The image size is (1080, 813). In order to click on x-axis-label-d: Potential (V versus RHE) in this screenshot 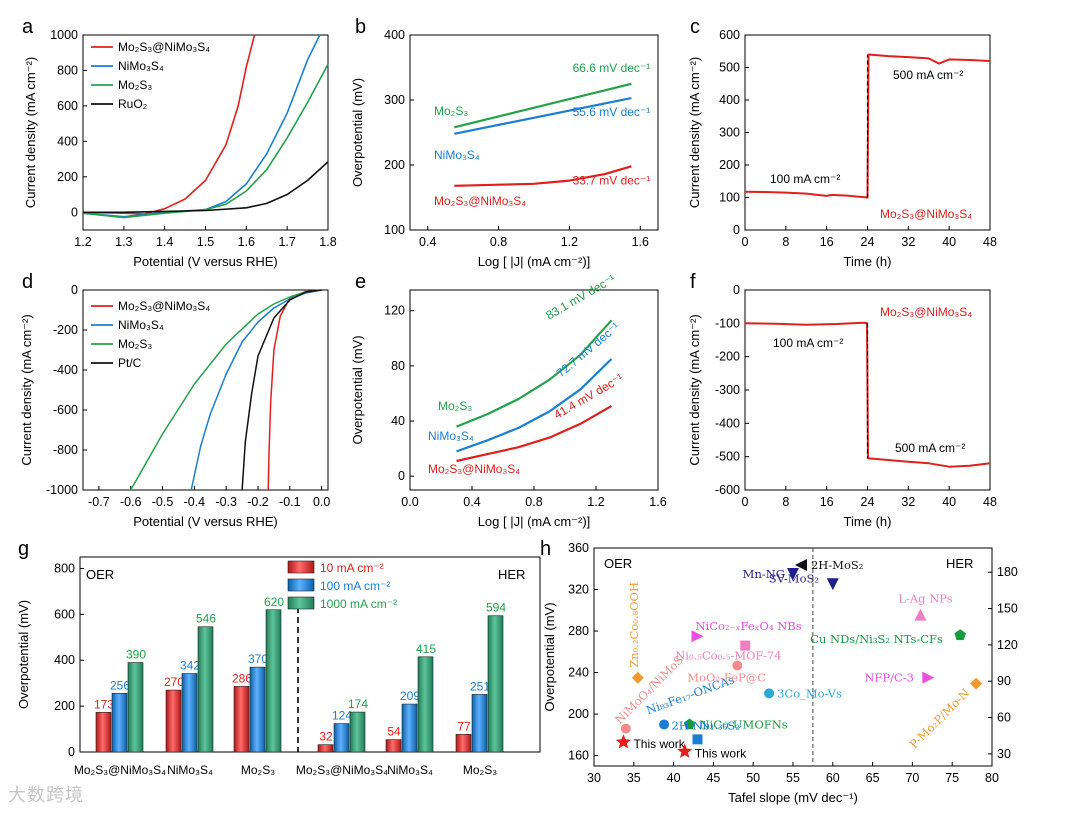, I will do `click(205, 521)`.